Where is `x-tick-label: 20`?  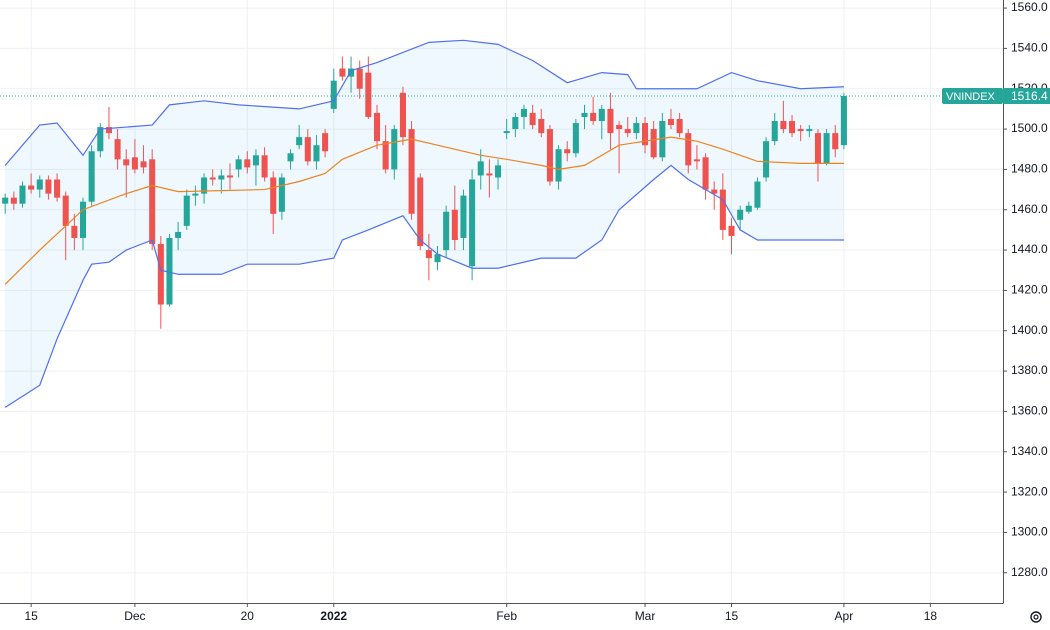
x-tick-label: 20 is located at coordinates (248, 616).